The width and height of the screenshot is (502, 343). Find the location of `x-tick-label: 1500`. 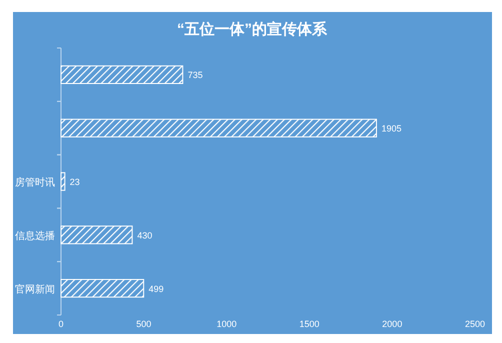

x-tick-label: 1500 is located at coordinates (309, 324).